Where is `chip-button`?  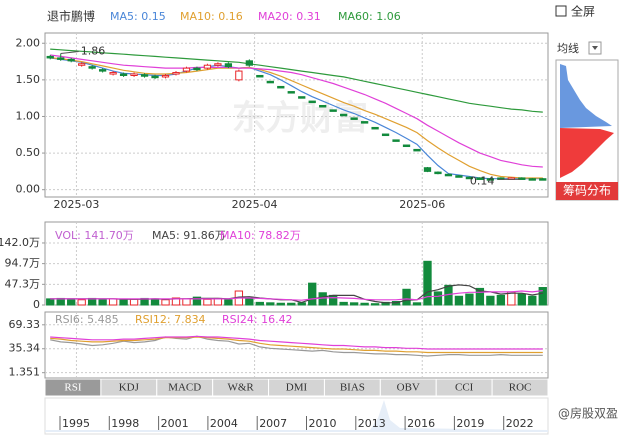
chip-button is located at coordinates (587, 191).